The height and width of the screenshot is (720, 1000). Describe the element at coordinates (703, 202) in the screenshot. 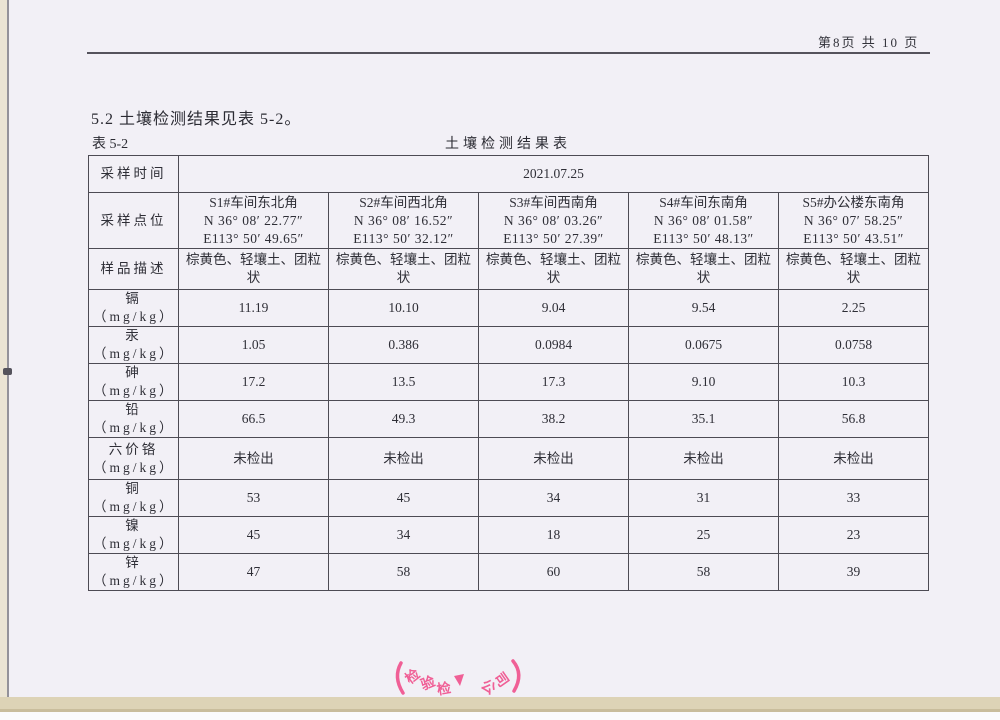

I see `point-name: S4#车间东南角` at that location.